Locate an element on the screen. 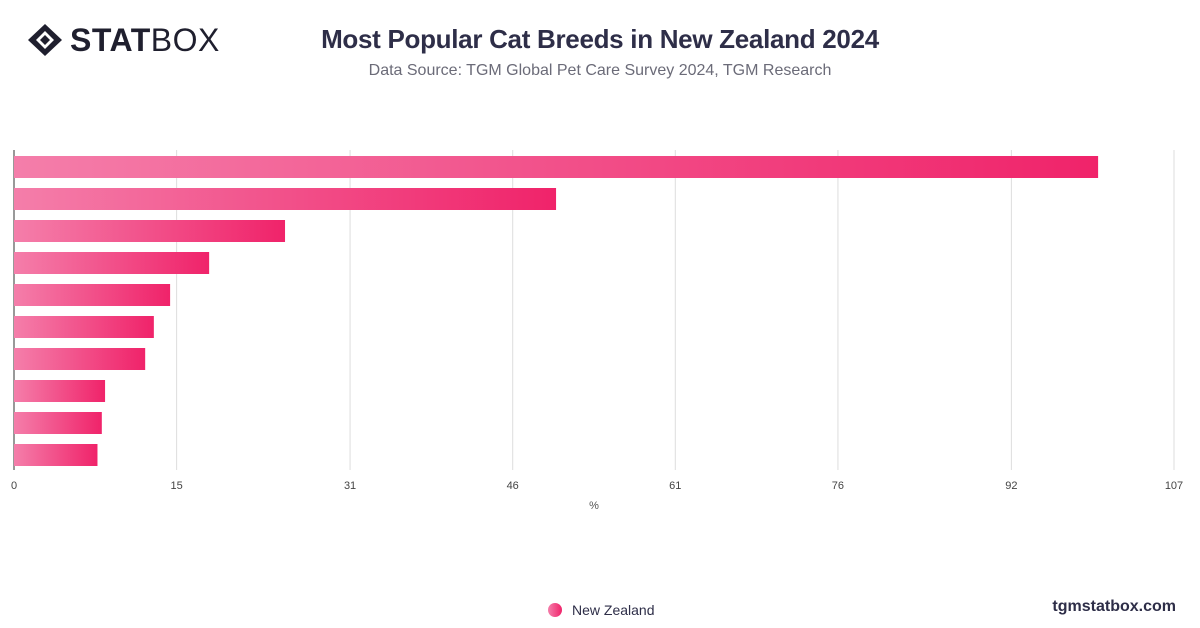  tick-layer: 0 15 31 46 61 76 92 107 is located at coordinates (597, 486).